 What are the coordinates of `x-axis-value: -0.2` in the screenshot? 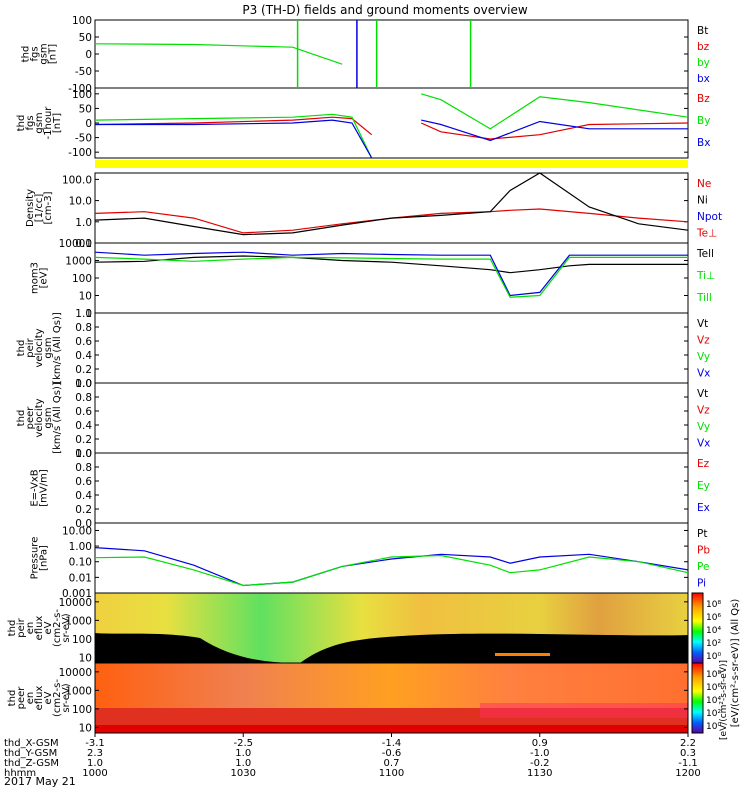 It's located at (540, 763).